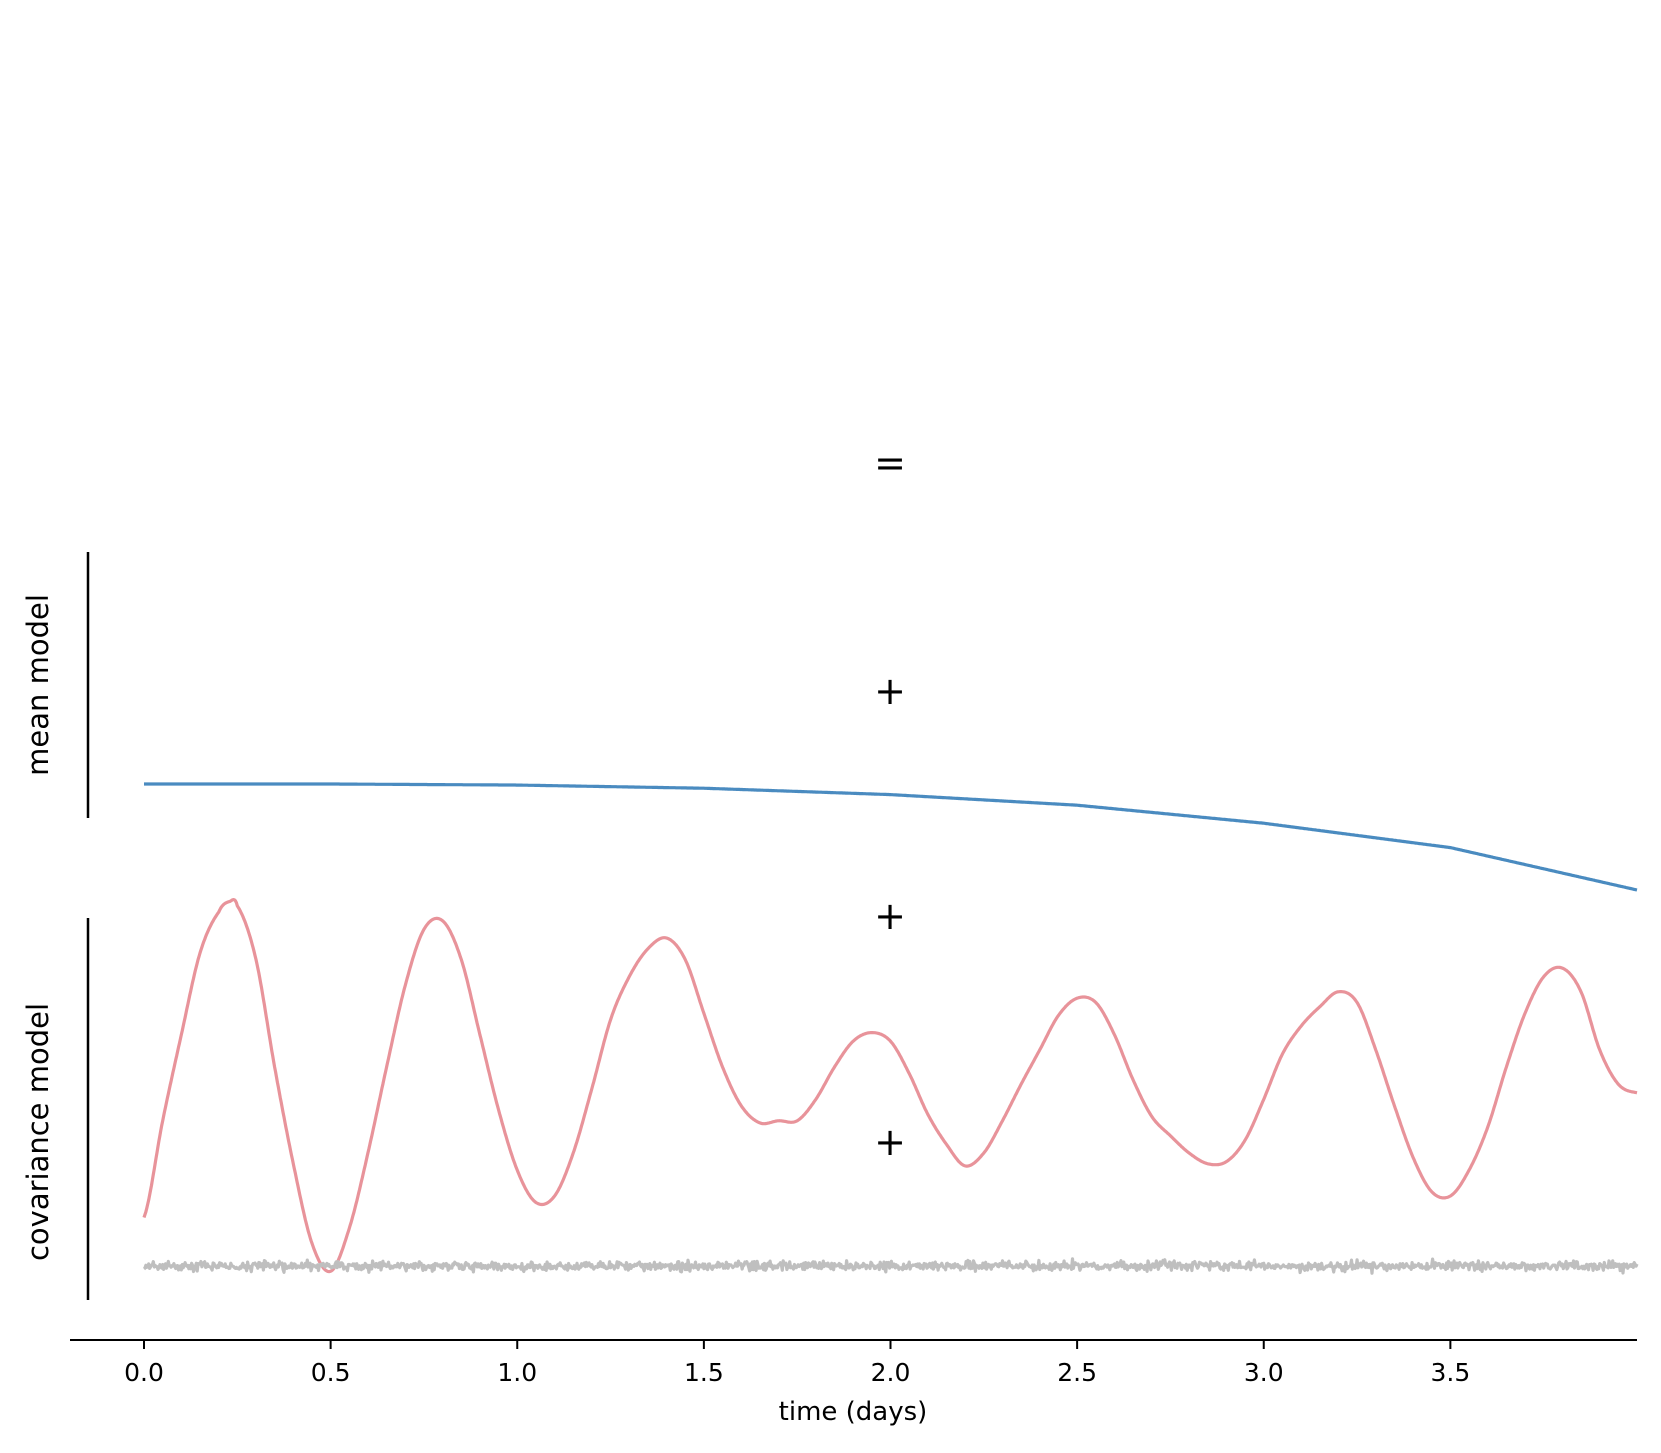  What do you see at coordinates (1264, 1372) in the screenshot?
I see `x-tick-label: 3.0` at bounding box center [1264, 1372].